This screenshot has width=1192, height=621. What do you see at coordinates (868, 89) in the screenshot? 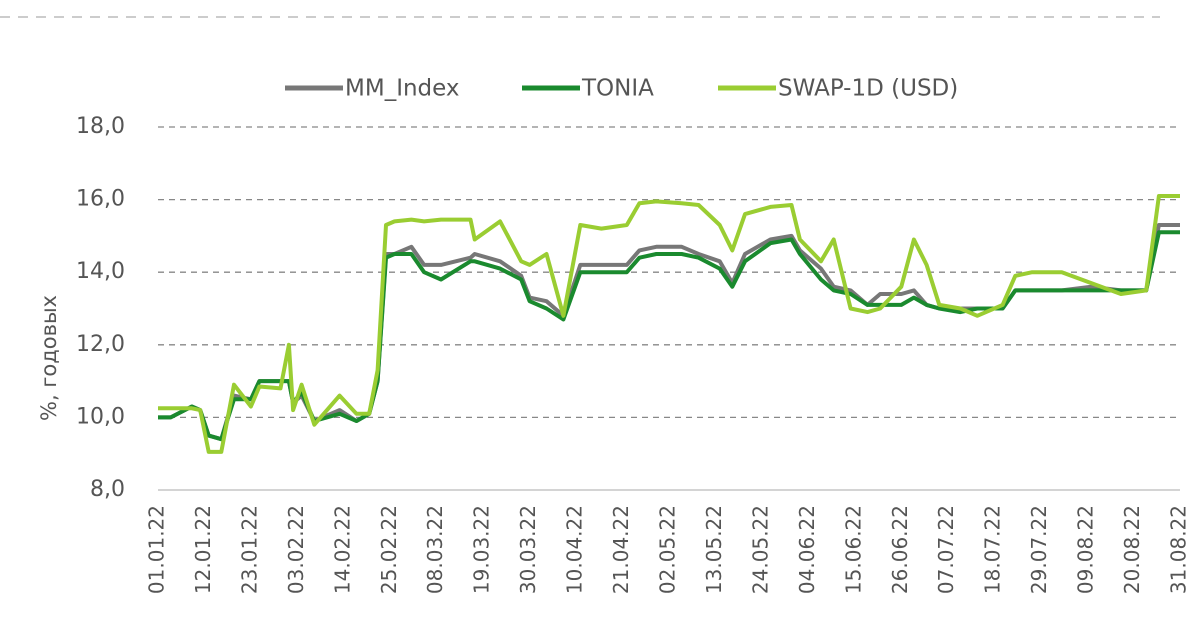
I see `legend-label: SWAP-1D (USD)` at bounding box center [868, 89].